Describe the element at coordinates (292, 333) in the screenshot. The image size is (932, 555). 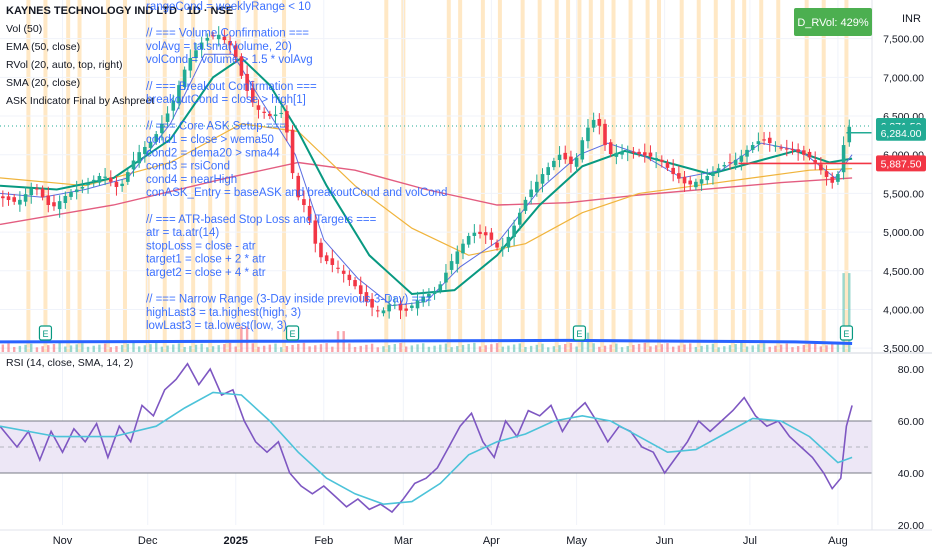
I see `earnings-marker: E` at that location.